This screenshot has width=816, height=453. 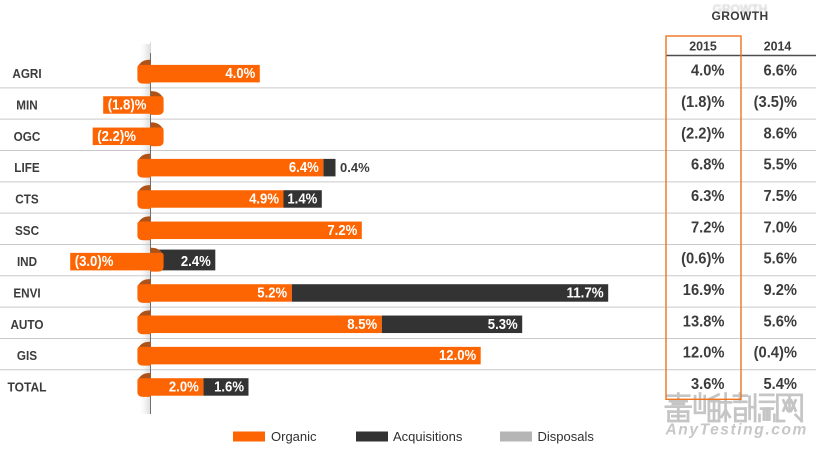 I want to click on svg-text: Organic, so click(x=294, y=436).